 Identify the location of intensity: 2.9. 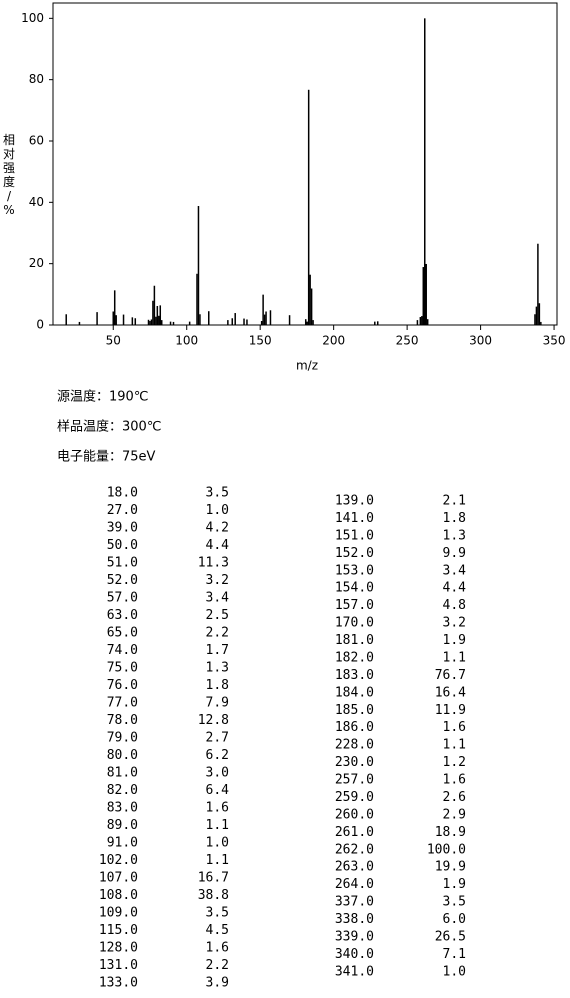
(454, 814).